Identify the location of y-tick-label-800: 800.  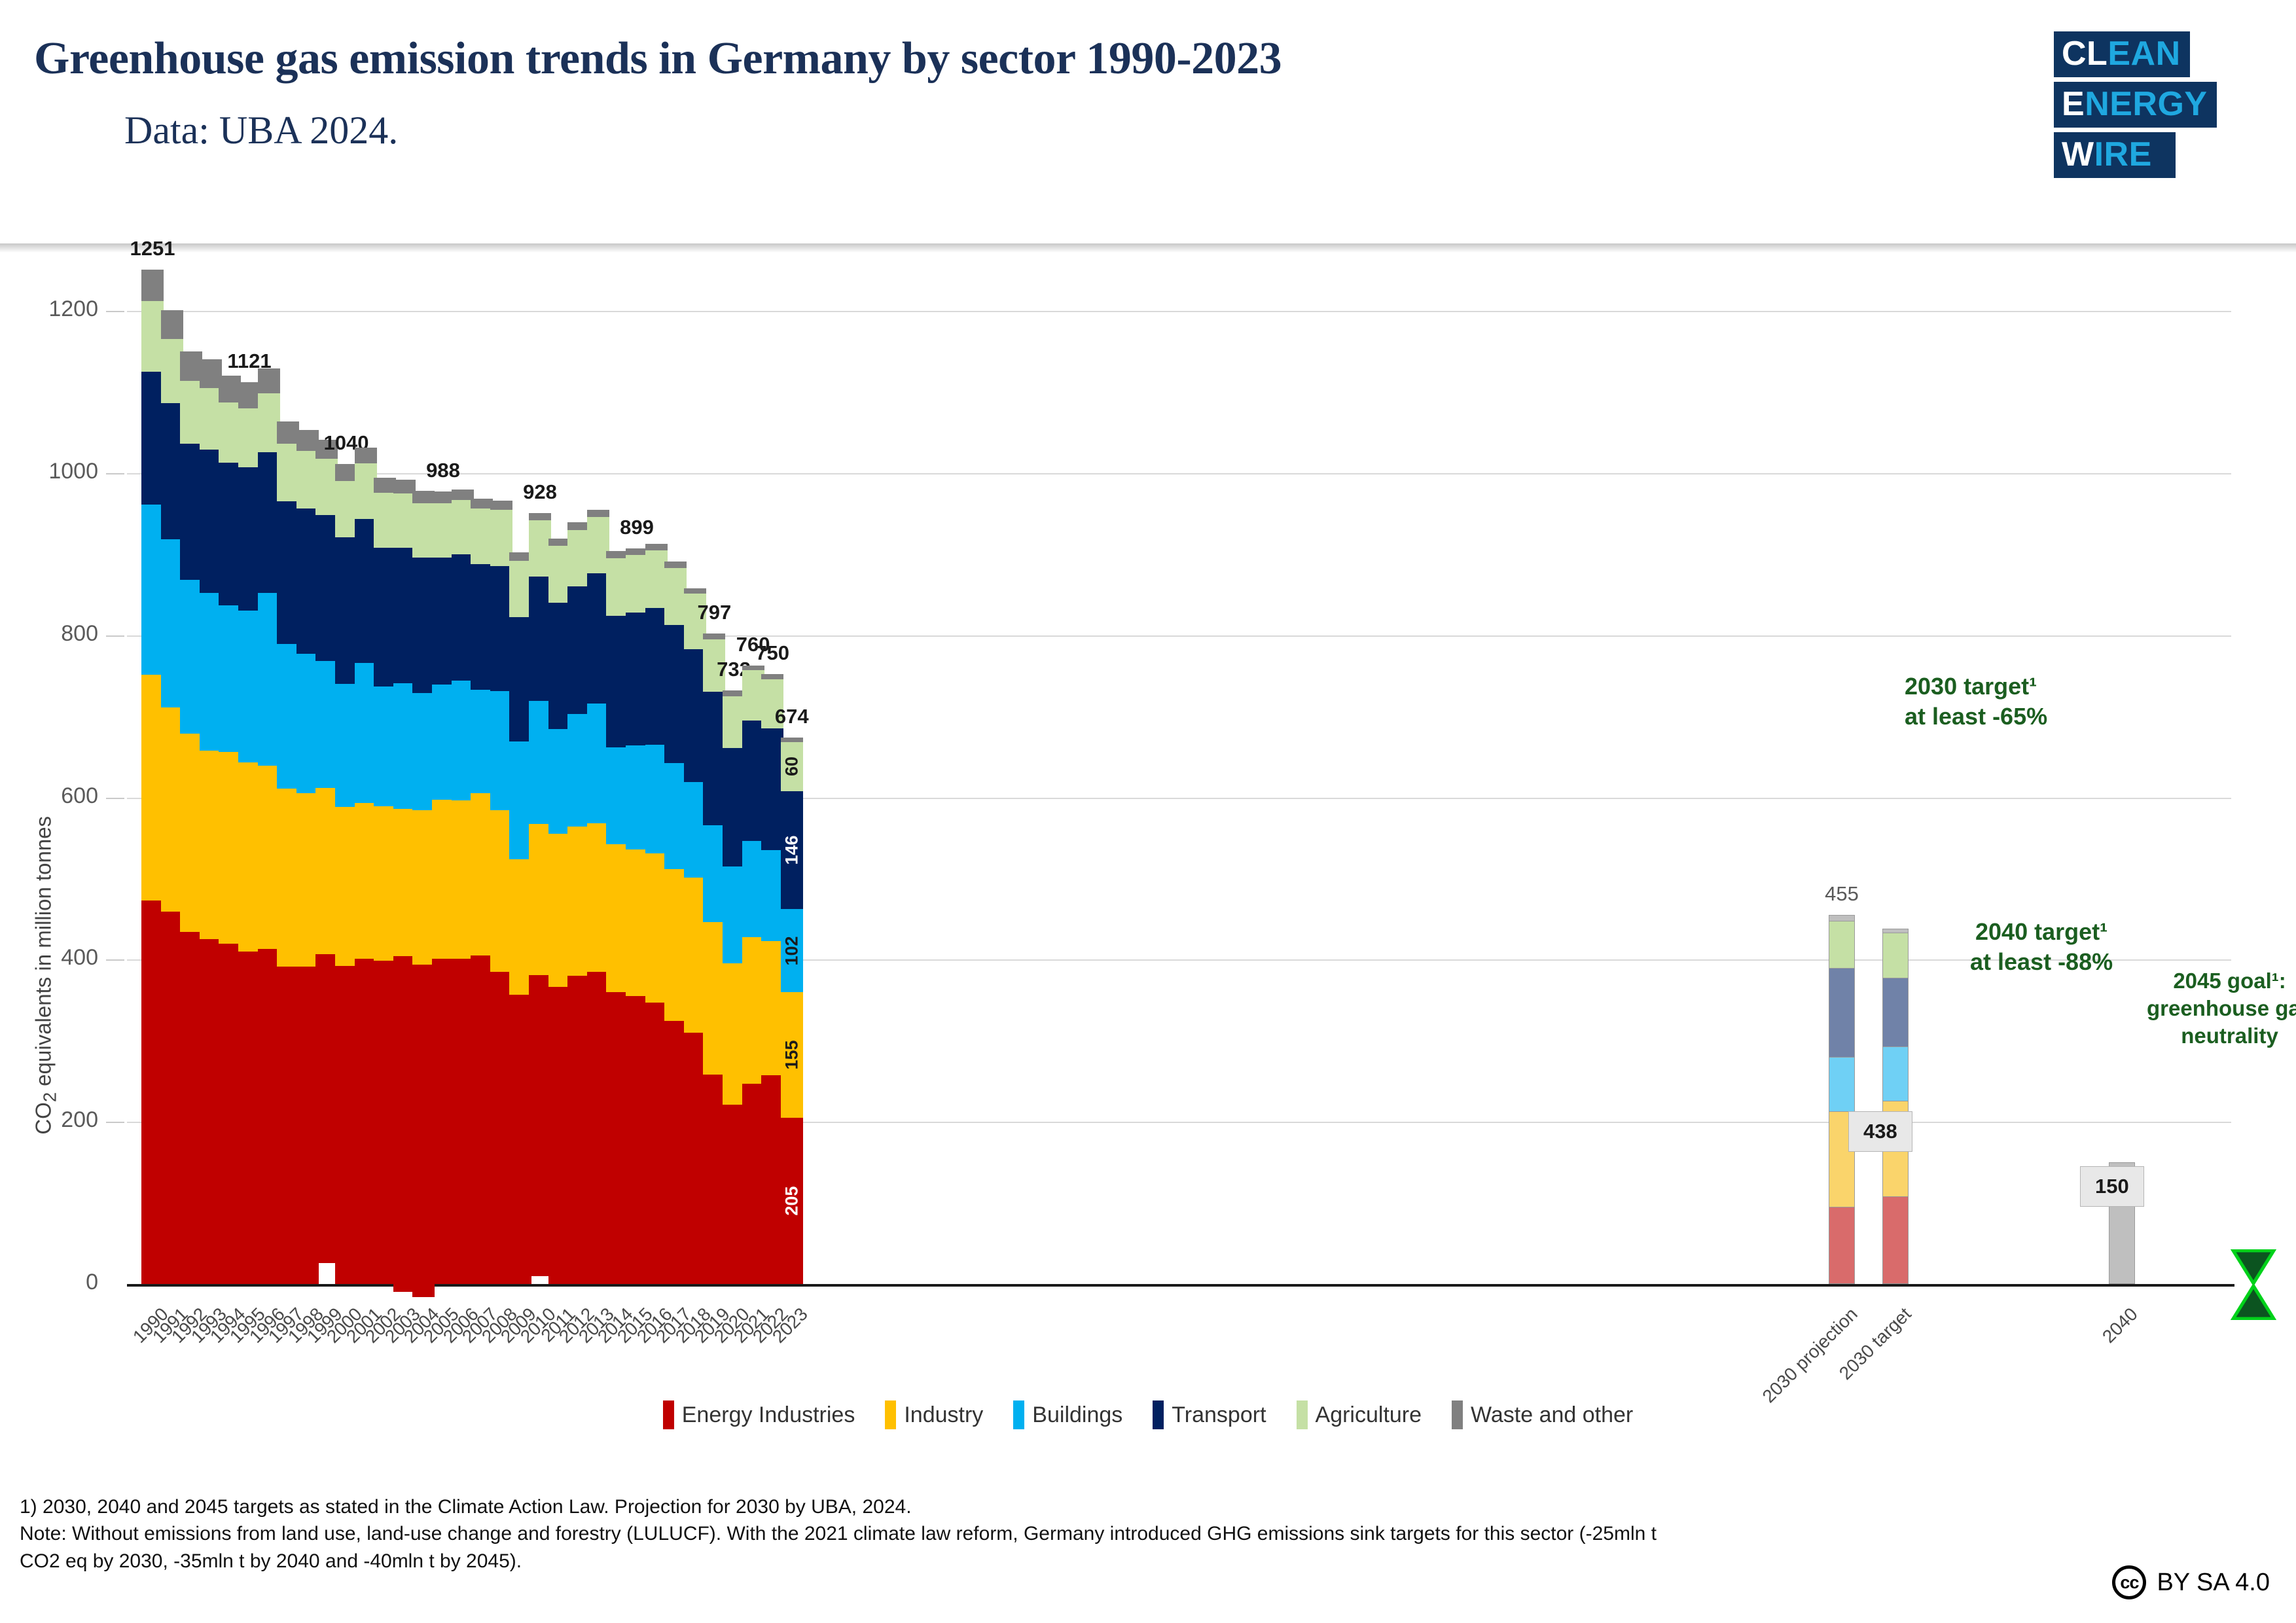
(79, 633).